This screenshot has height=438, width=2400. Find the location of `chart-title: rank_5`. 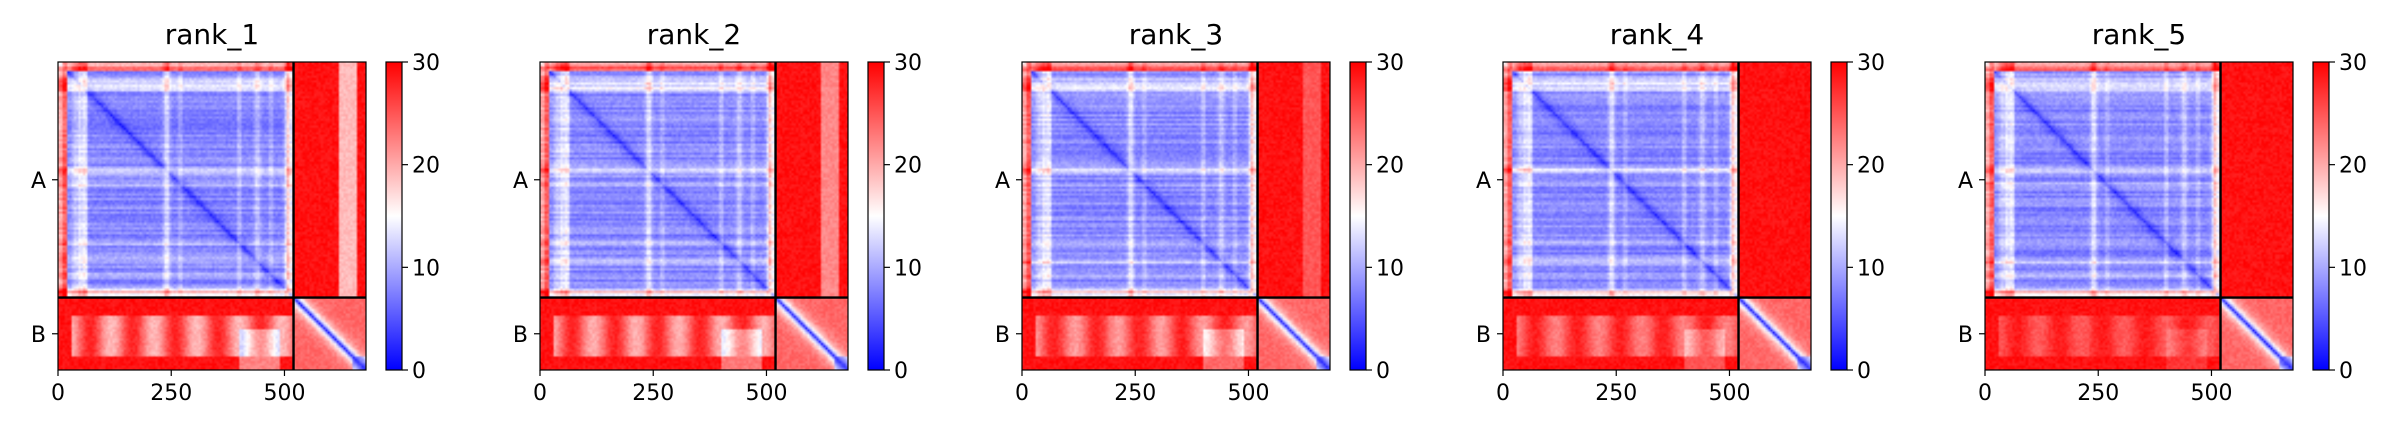

chart-title: rank_5 is located at coordinates (2139, 34).